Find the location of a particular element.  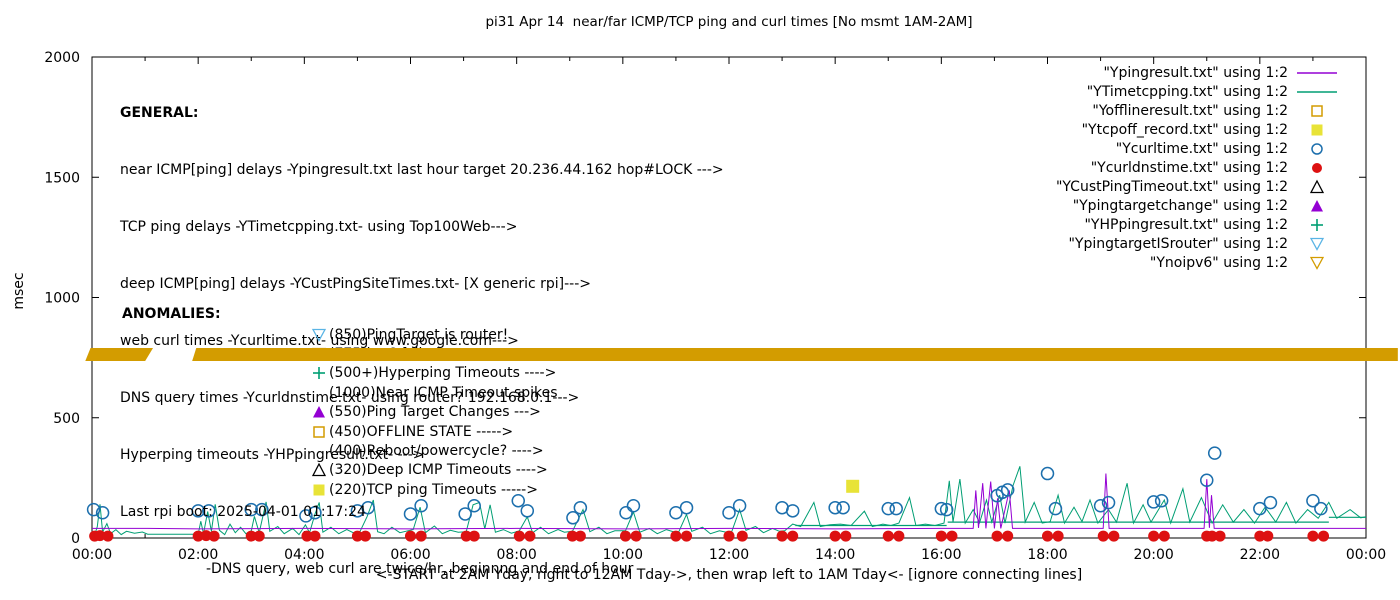

anomaly-item: (500+)Hyperping Timeouts ----> is located at coordinates (434, 373).